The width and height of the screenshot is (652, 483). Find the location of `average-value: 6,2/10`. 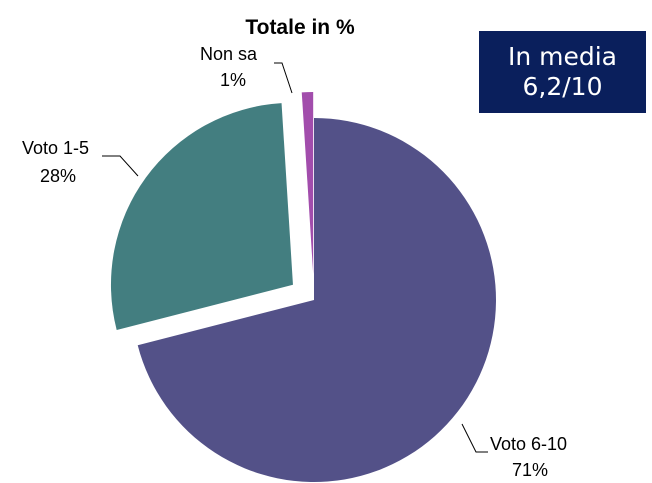

average-value: 6,2/10 is located at coordinates (562, 86).